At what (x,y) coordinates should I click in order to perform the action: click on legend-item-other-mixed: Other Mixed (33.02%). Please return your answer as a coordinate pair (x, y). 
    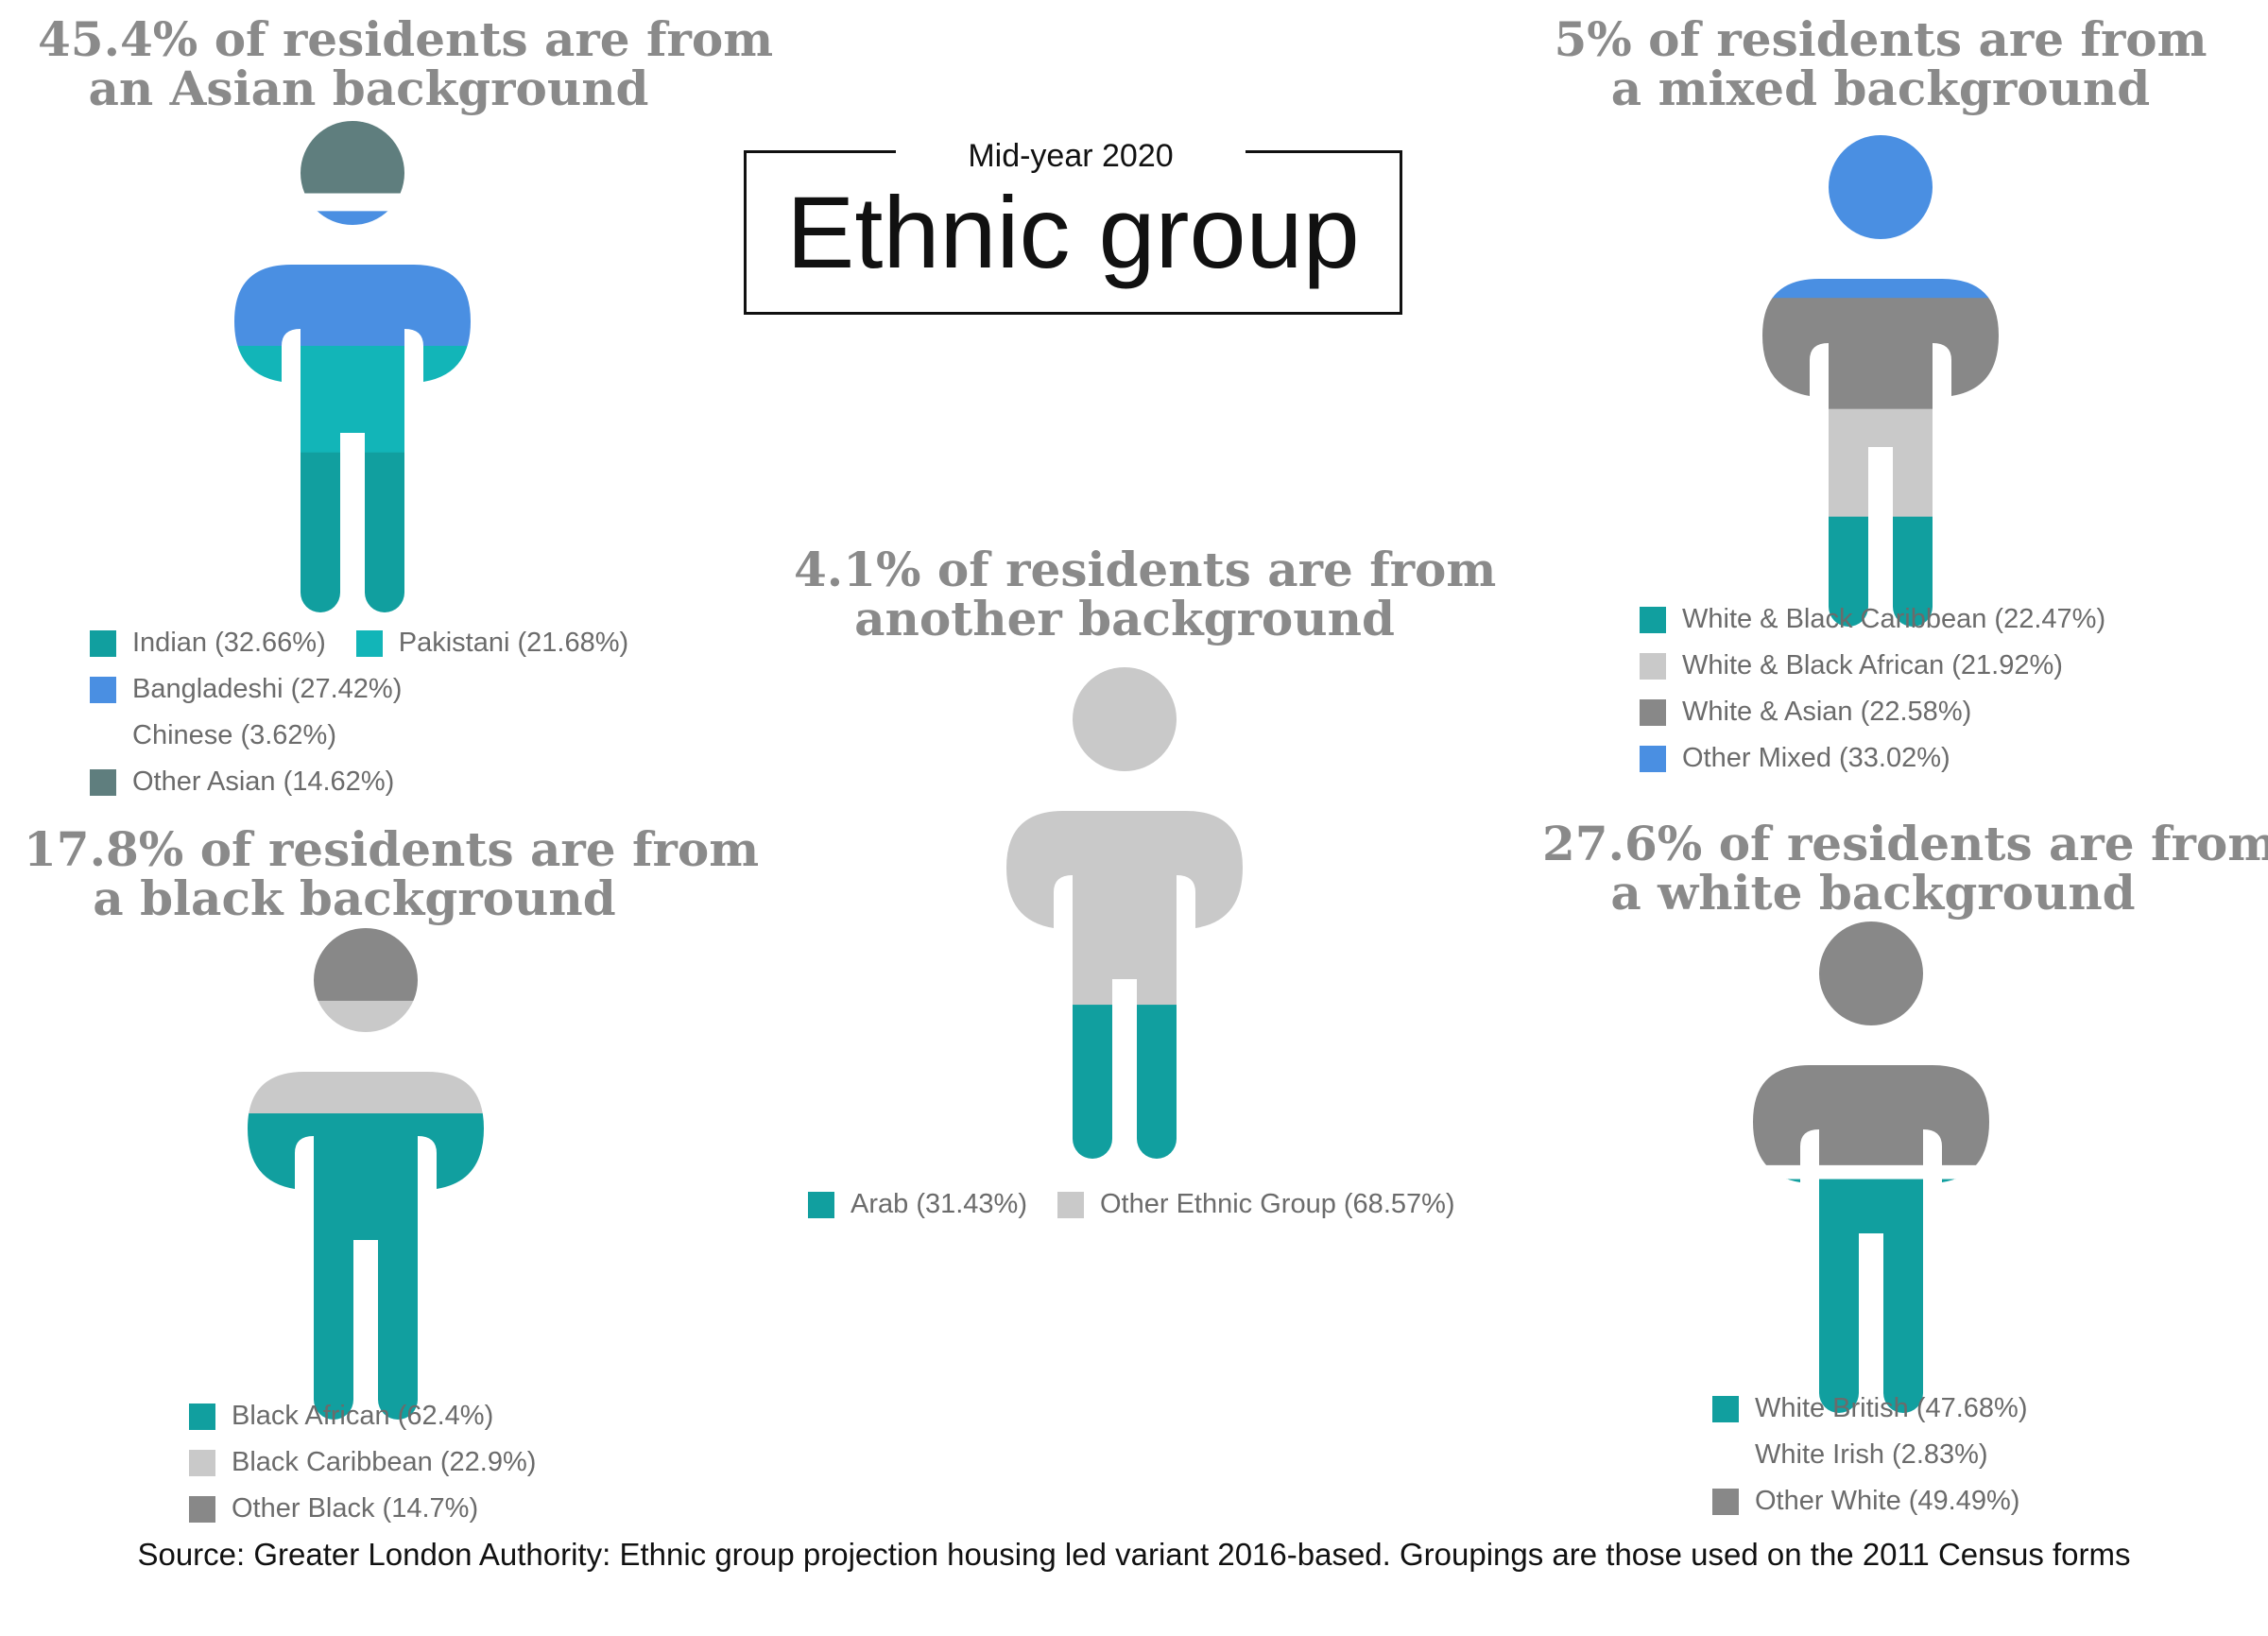
    Looking at the image, I should click on (1795, 758).